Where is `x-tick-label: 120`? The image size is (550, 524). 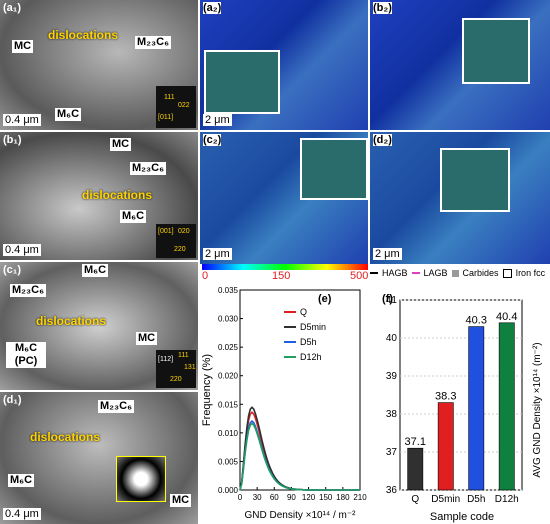 x-tick-label: 120 is located at coordinates (309, 497).